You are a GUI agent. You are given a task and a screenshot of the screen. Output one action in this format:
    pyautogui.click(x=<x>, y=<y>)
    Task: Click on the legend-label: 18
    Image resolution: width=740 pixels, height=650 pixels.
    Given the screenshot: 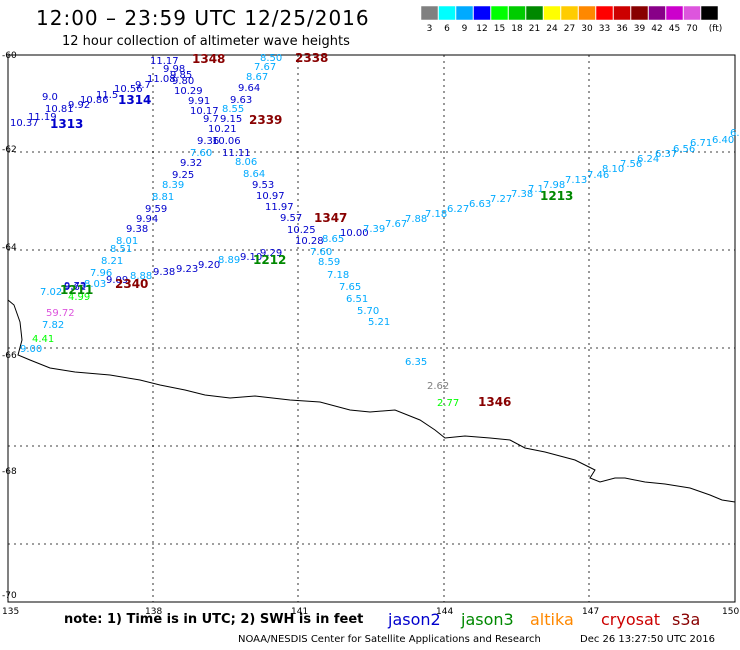 What is the action you would take?
    pyautogui.click(x=517, y=29)
    